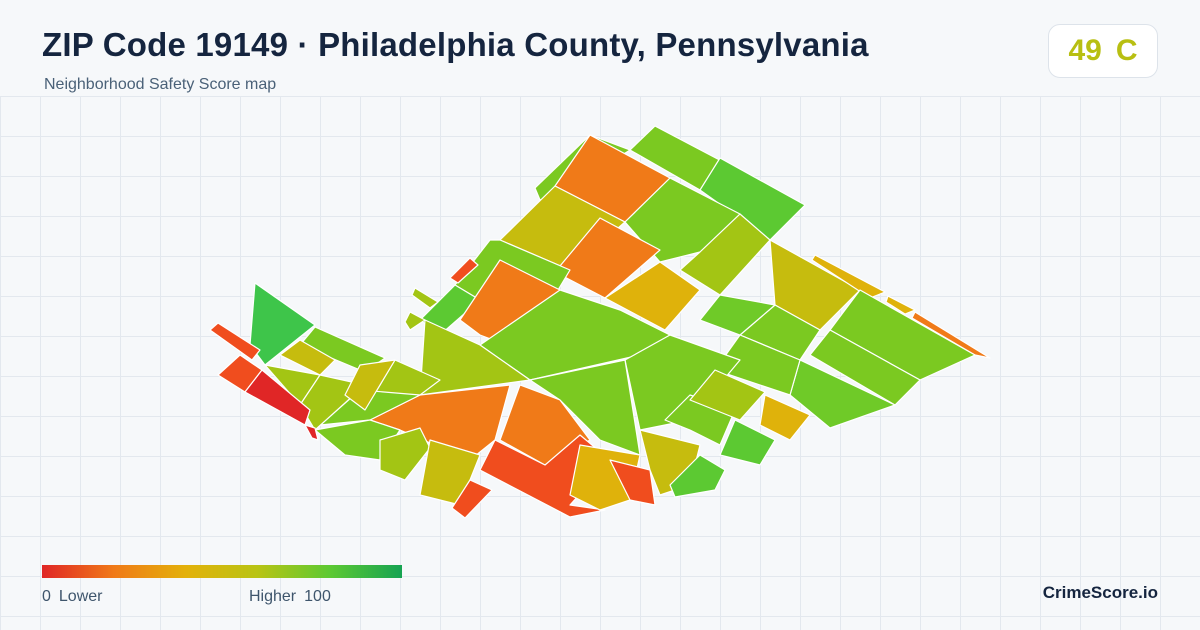 The width and height of the screenshot is (1200, 630). What do you see at coordinates (1103, 51) in the screenshot?
I see `score-badge: 49 C` at bounding box center [1103, 51].